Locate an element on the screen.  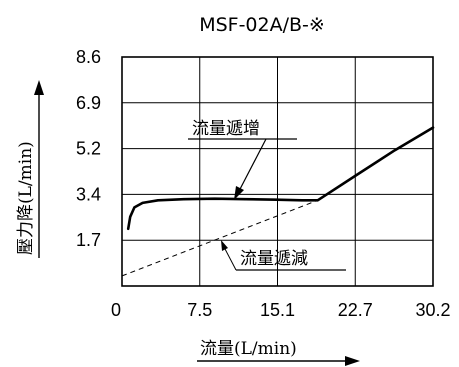
x-axis-label: 流量(L/min) is located at coordinates (248, 349).